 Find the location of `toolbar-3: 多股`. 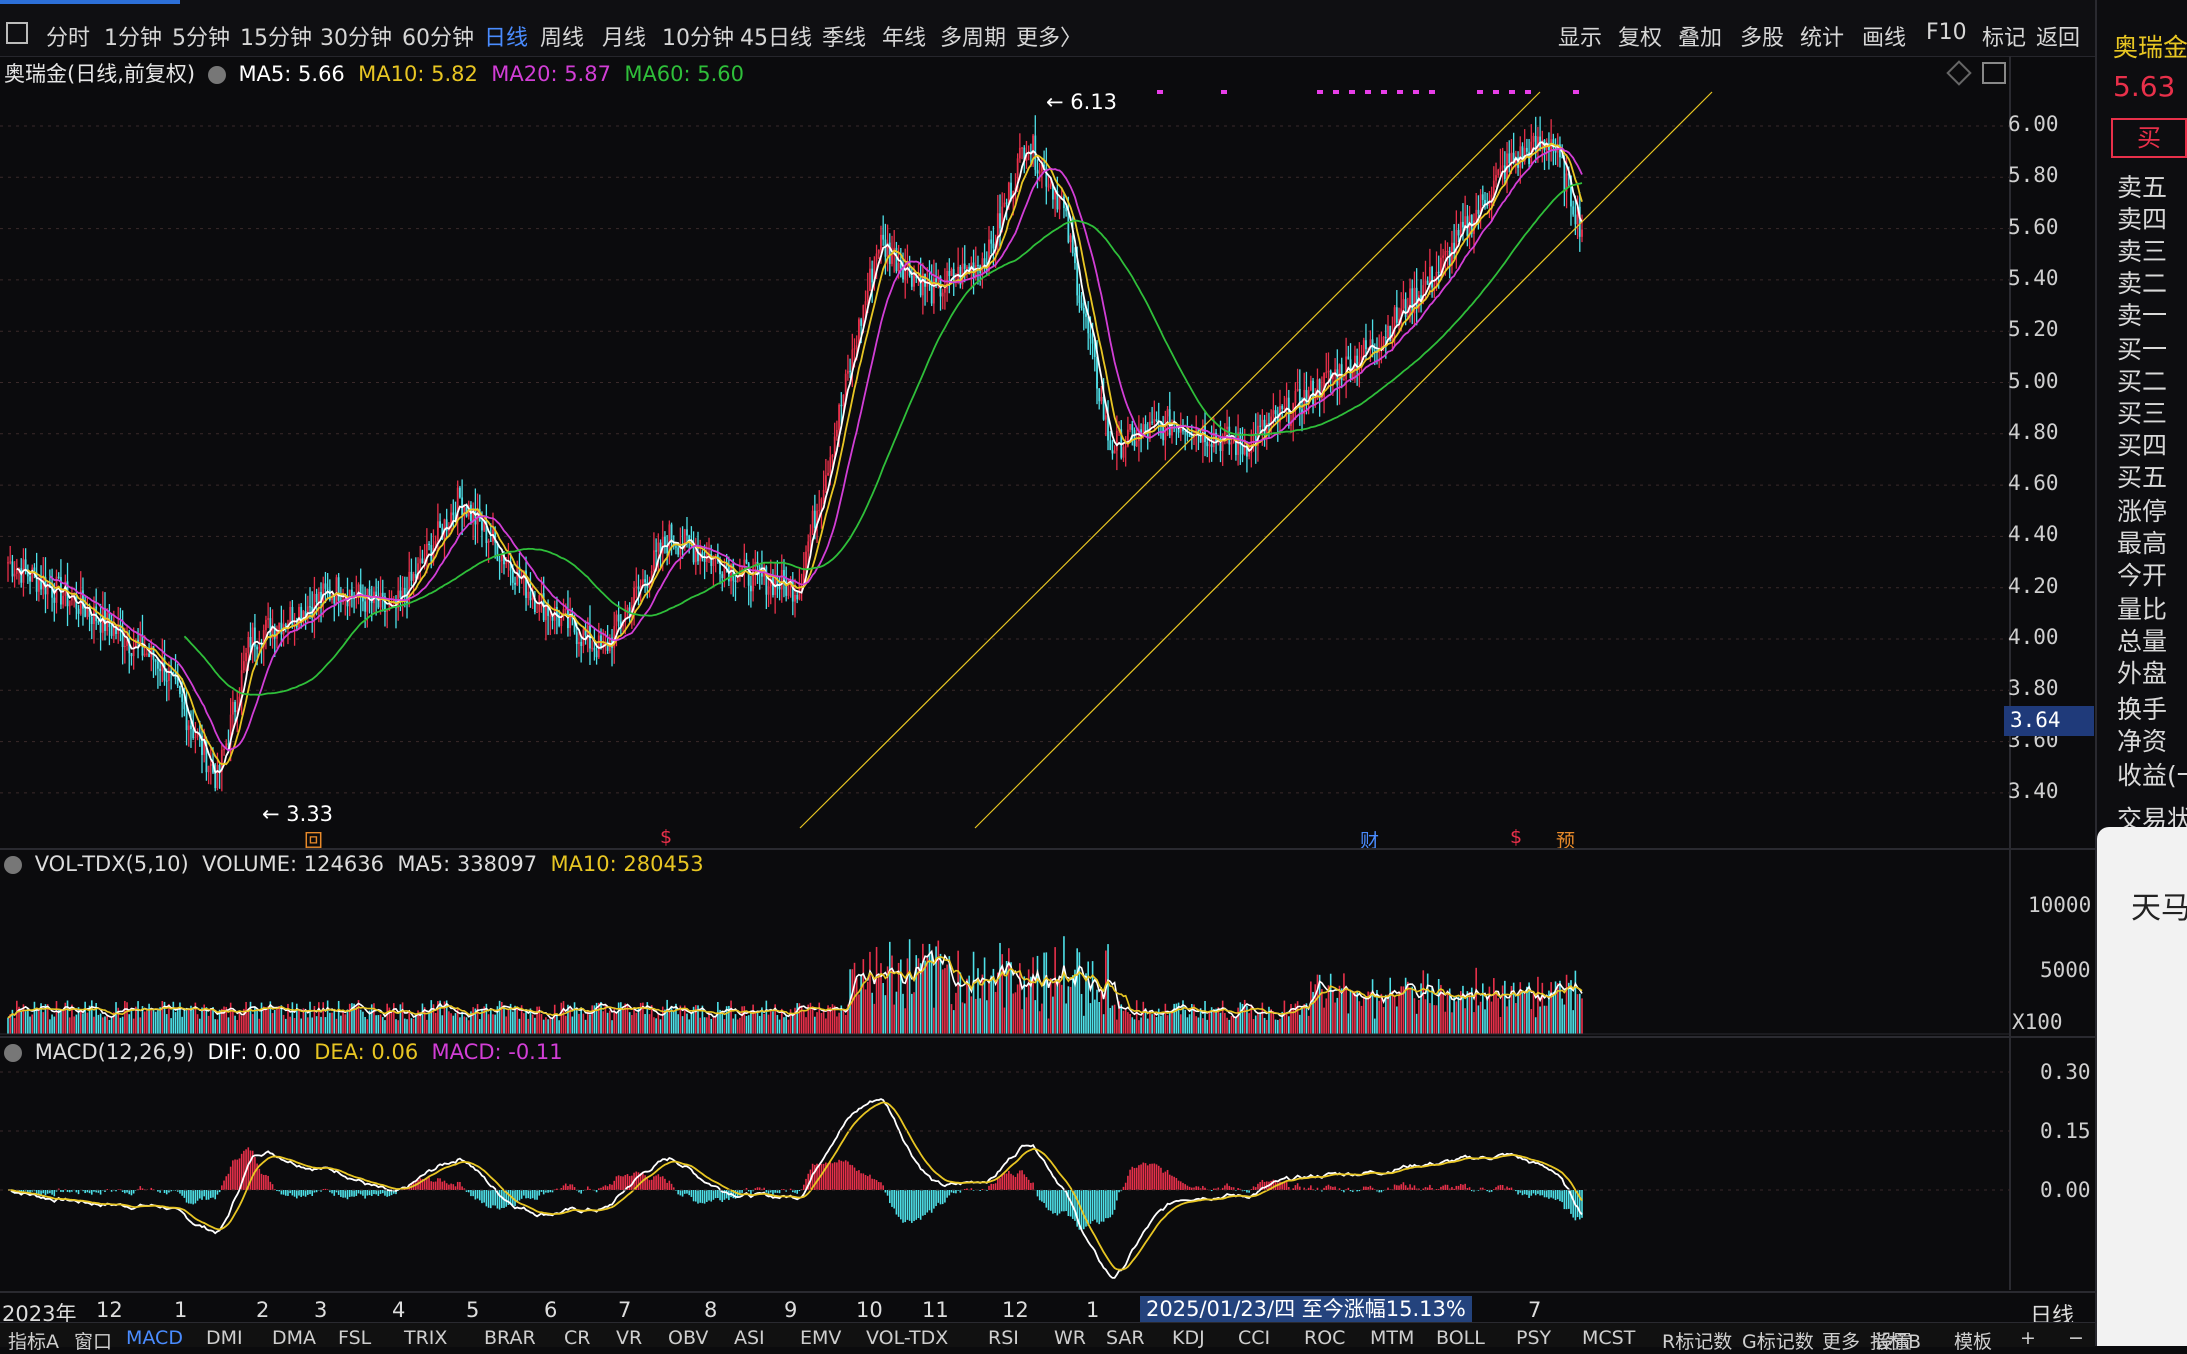

toolbar-3: 多股 is located at coordinates (1762, 38).